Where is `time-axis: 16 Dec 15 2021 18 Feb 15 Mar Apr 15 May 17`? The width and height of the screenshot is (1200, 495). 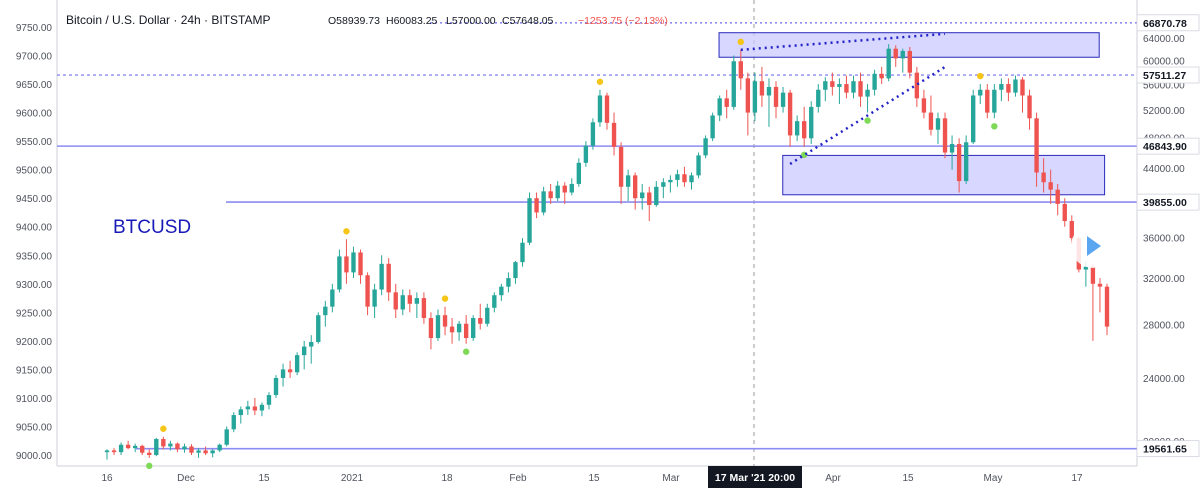
time-axis: 16 Dec 15 2021 18 Feb 15 Mar Apr 15 May 17 is located at coordinates (592, 478).